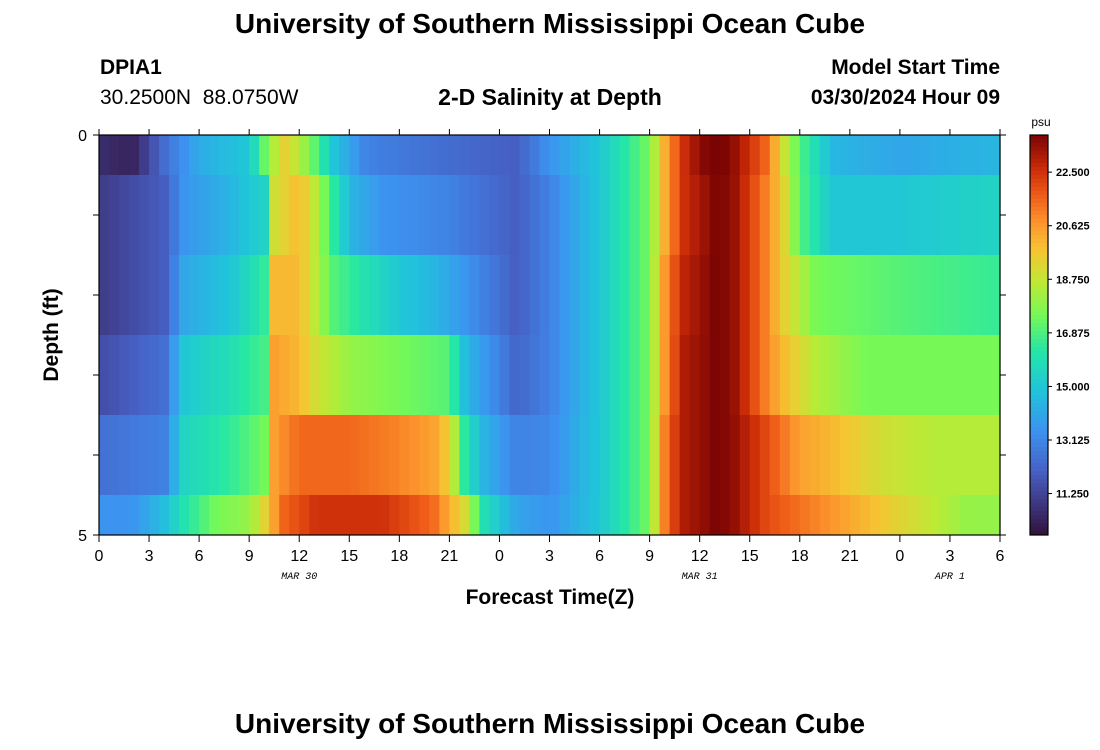 The height and width of the screenshot is (750, 1100). What do you see at coordinates (299, 577) in the screenshot?
I see `date-label: MAR 30` at bounding box center [299, 577].